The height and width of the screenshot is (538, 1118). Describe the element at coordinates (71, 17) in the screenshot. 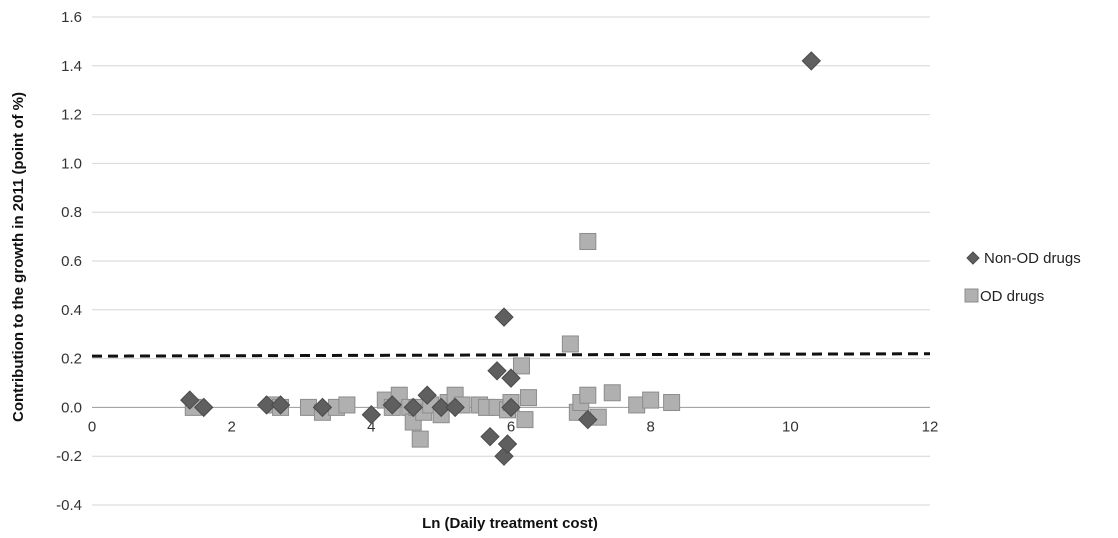

I see `y-tick-label: 1.6` at that location.